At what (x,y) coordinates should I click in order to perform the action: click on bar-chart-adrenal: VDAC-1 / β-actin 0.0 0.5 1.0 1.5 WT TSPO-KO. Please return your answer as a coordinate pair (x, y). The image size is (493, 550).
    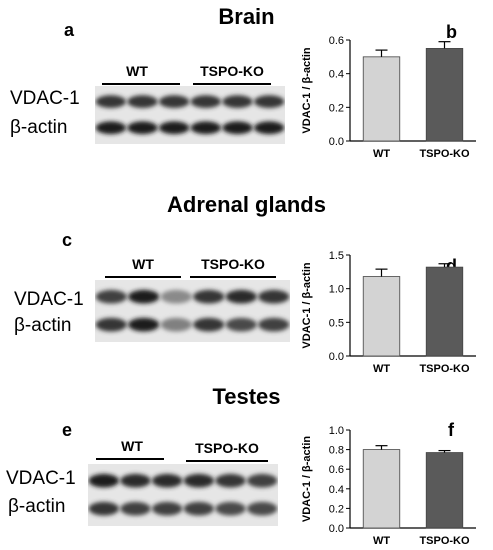
    Looking at the image, I should click on (388, 312).